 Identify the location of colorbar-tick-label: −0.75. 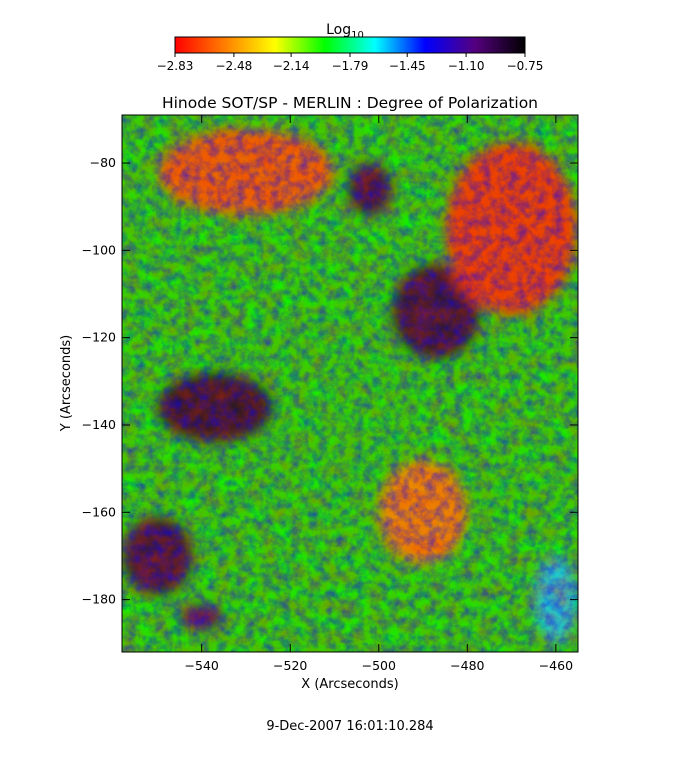
(525, 66).